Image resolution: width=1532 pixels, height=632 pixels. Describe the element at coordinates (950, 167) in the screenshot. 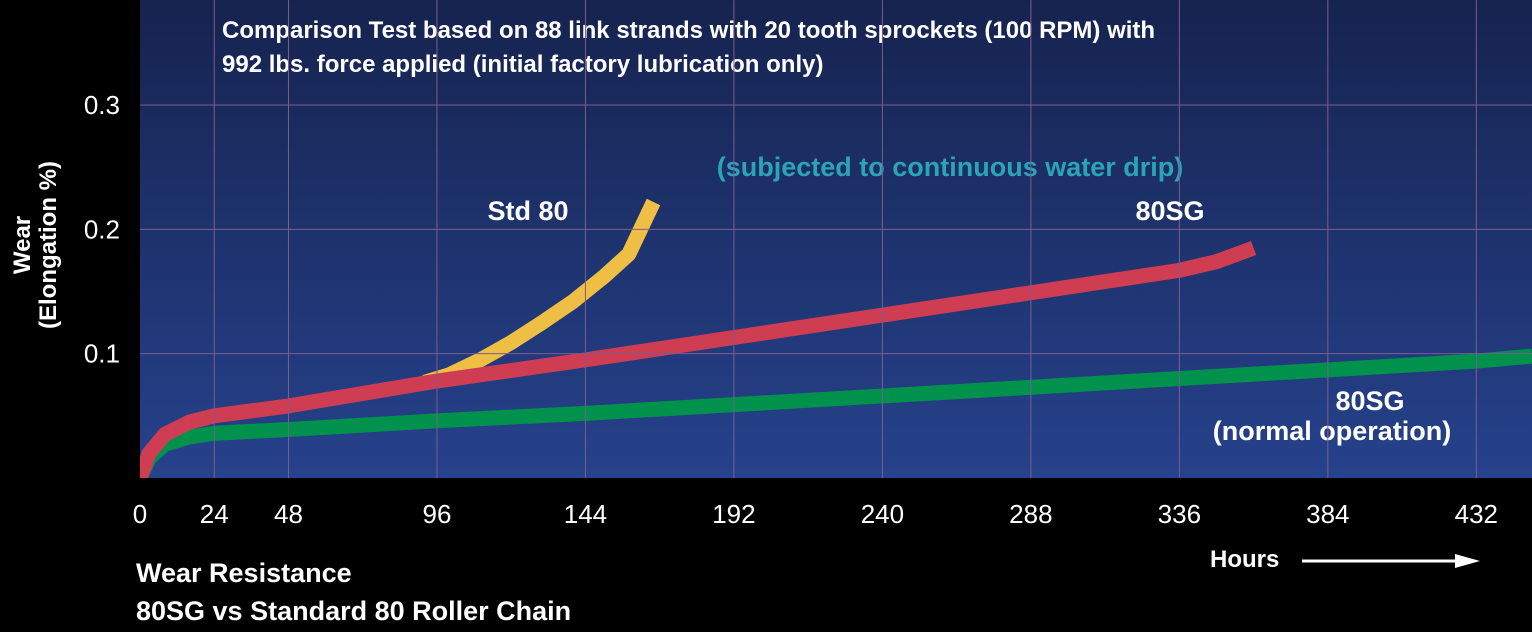

I see `annotation: (subjected to continuous water drip)` at that location.